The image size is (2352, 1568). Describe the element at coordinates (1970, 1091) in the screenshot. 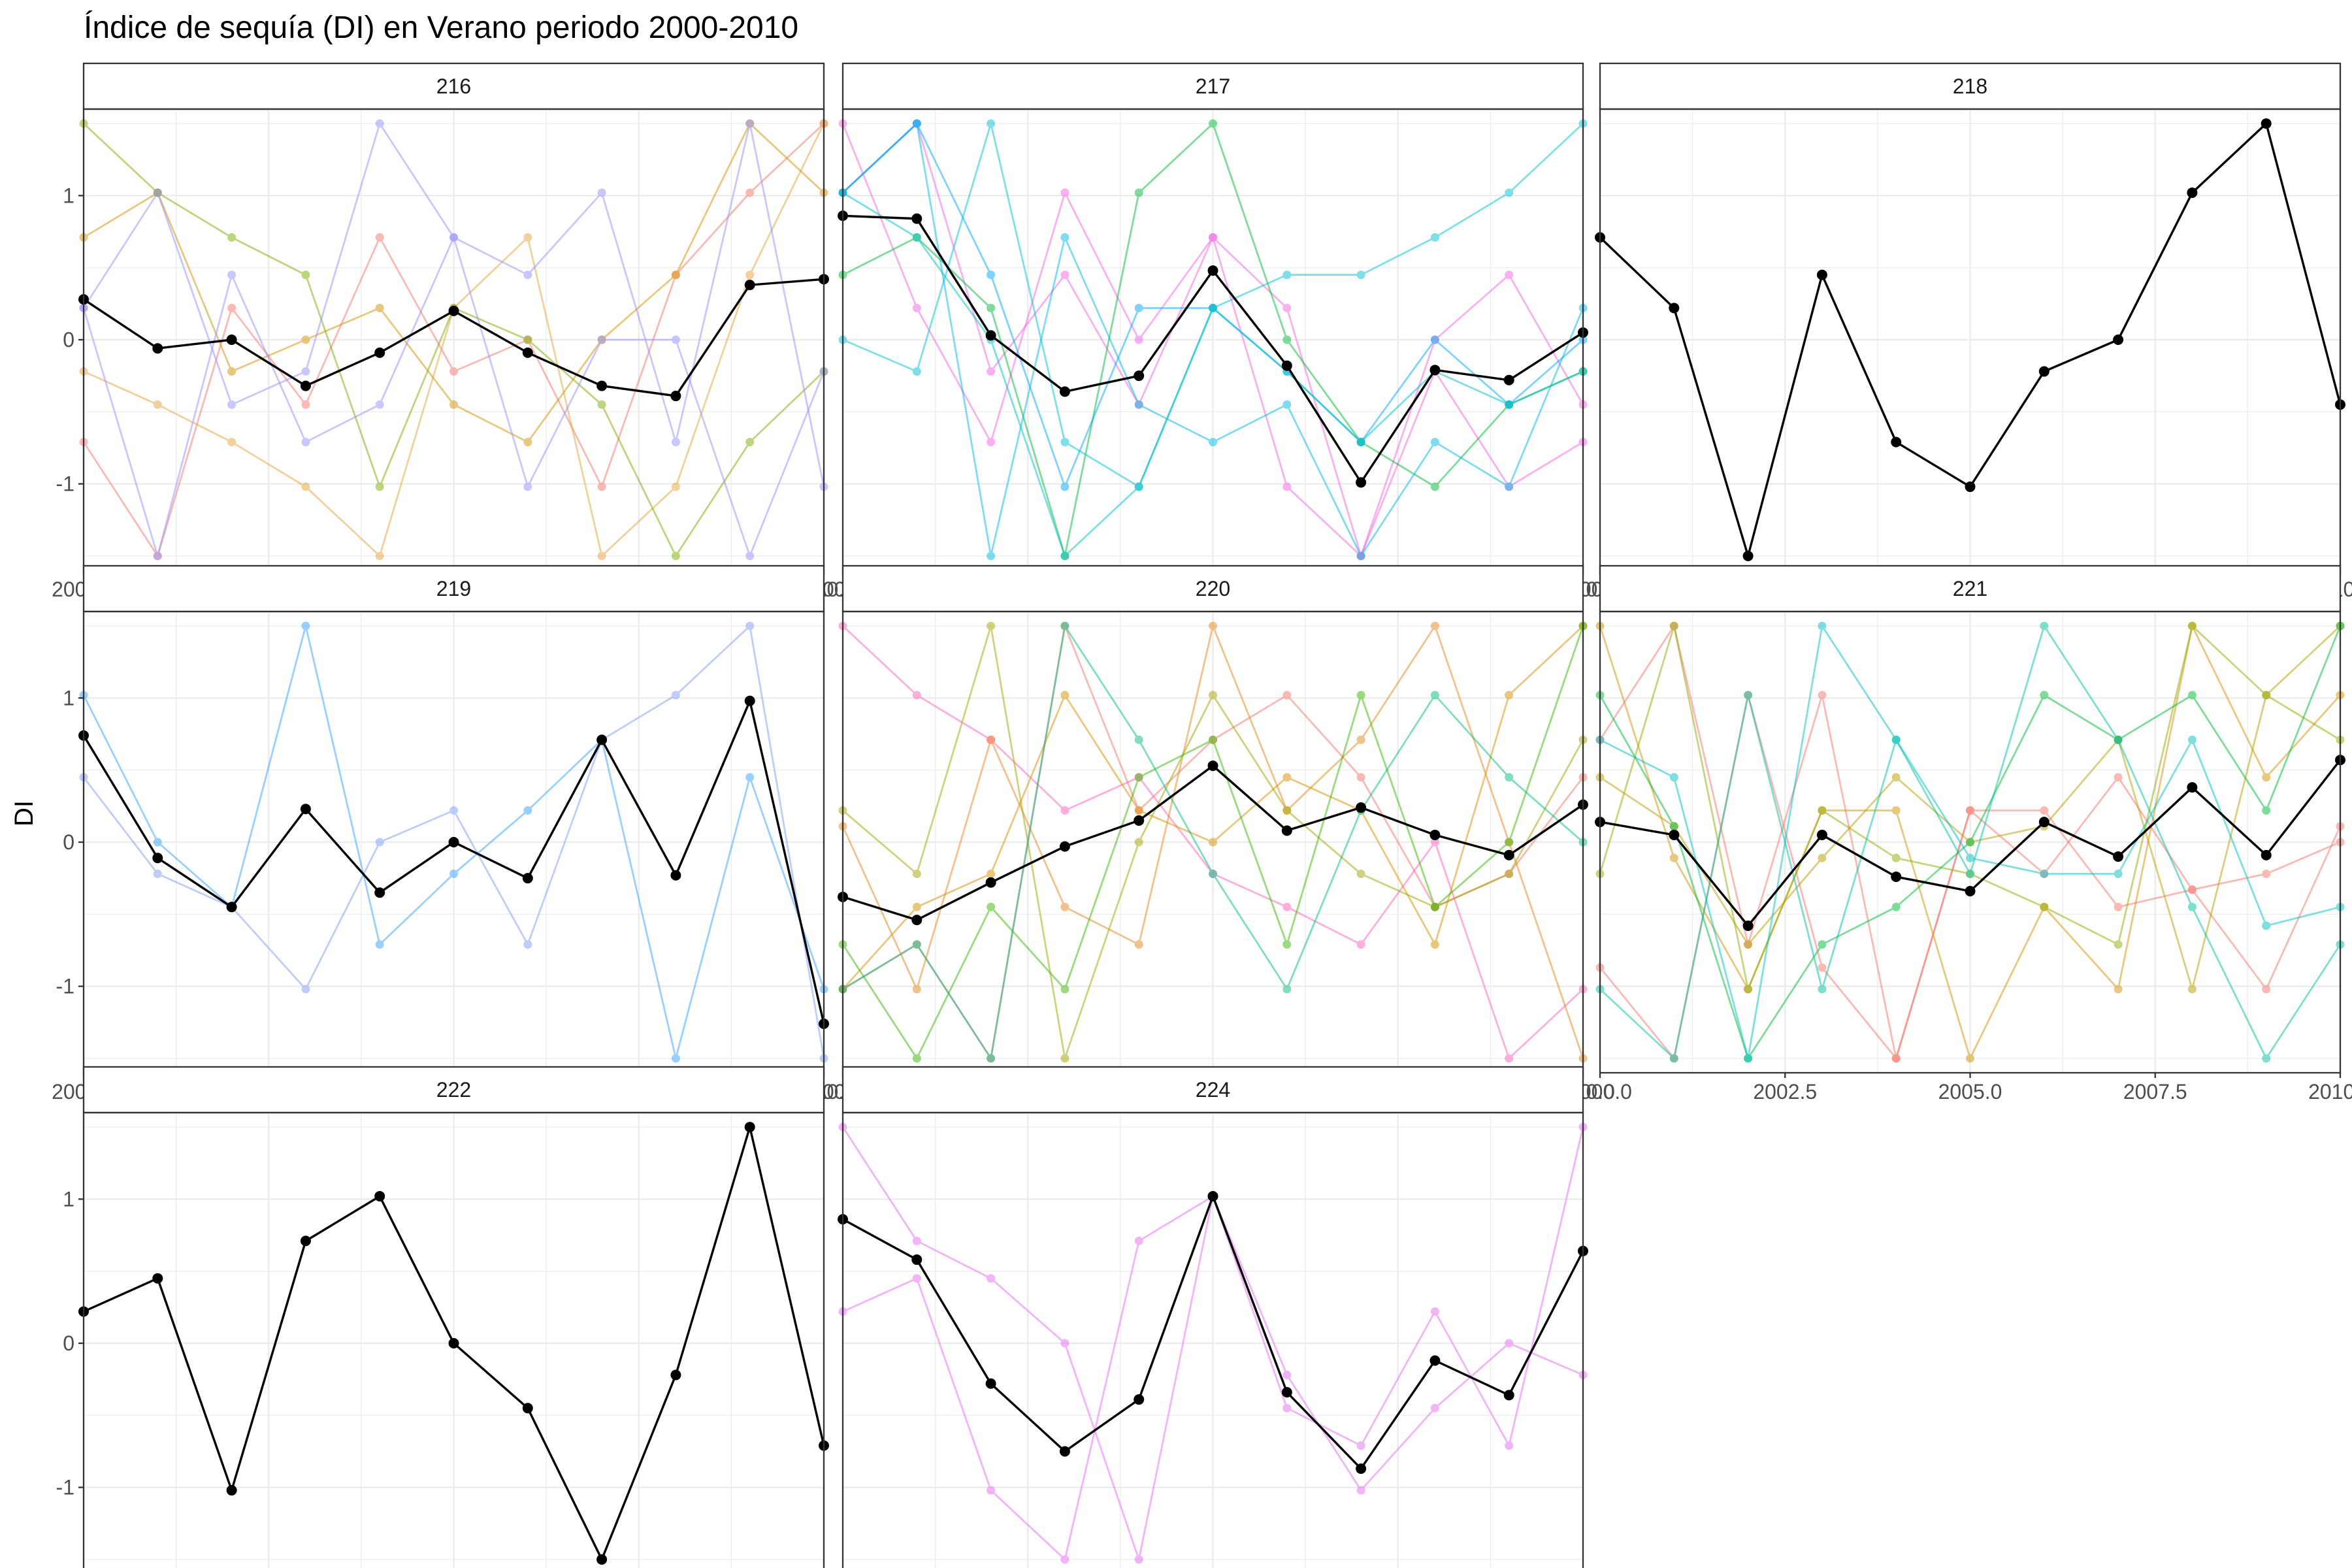

I see `x-tick-label: 2005.0` at that location.